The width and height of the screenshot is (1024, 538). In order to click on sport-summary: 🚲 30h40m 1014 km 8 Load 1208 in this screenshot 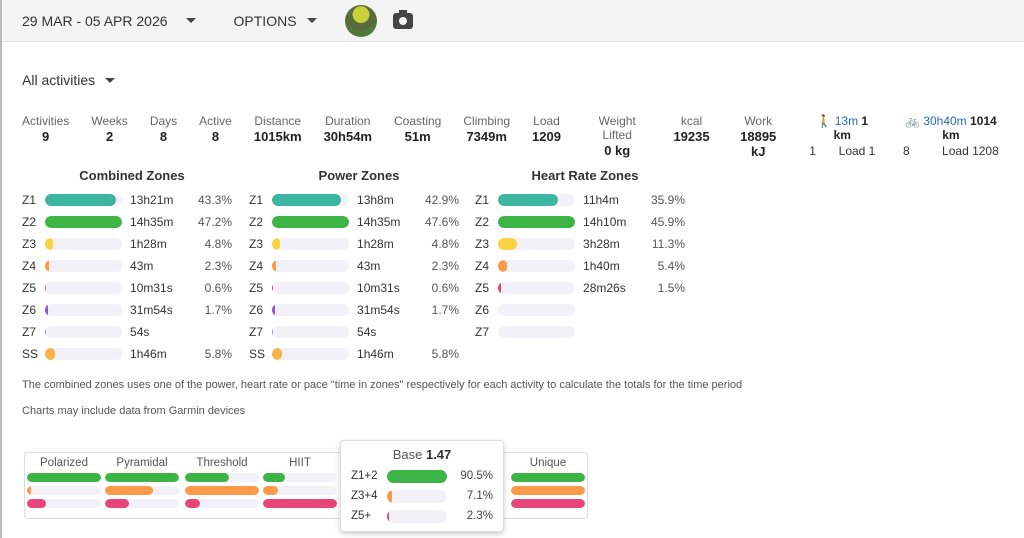, I will do `click(951, 136)`.